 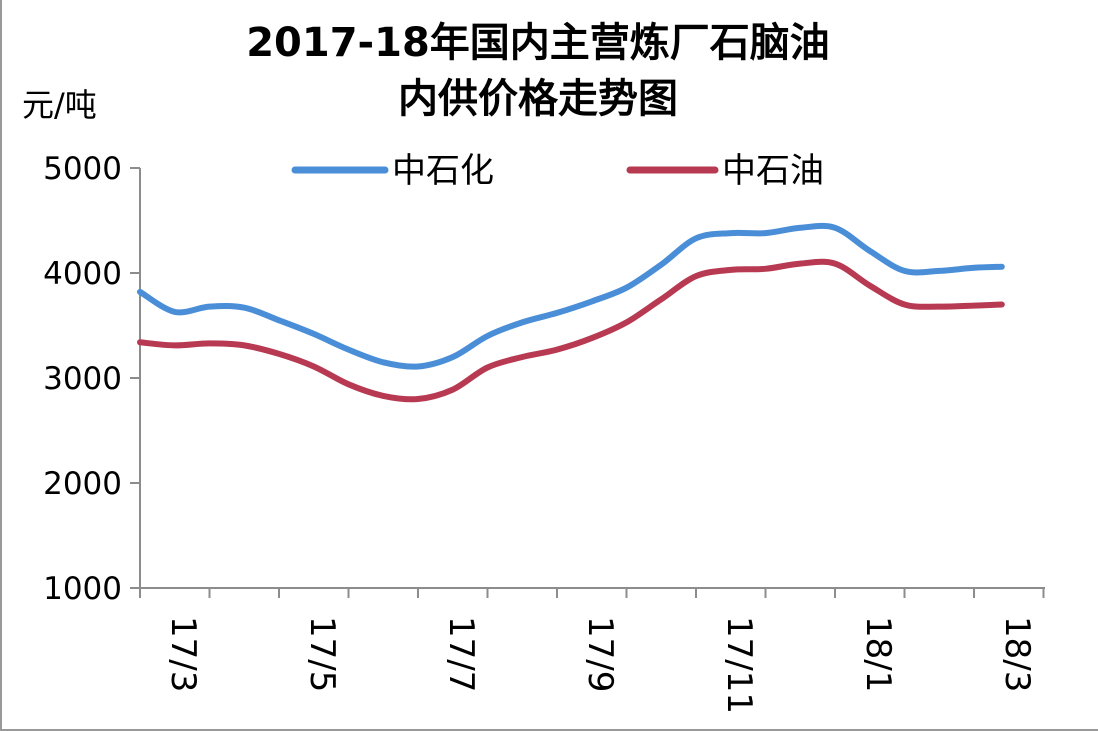 What do you see at coordinates (739, 665) in the screenshot?
I see `x-tick-label: 17/11` at bounding box center [739, 665].